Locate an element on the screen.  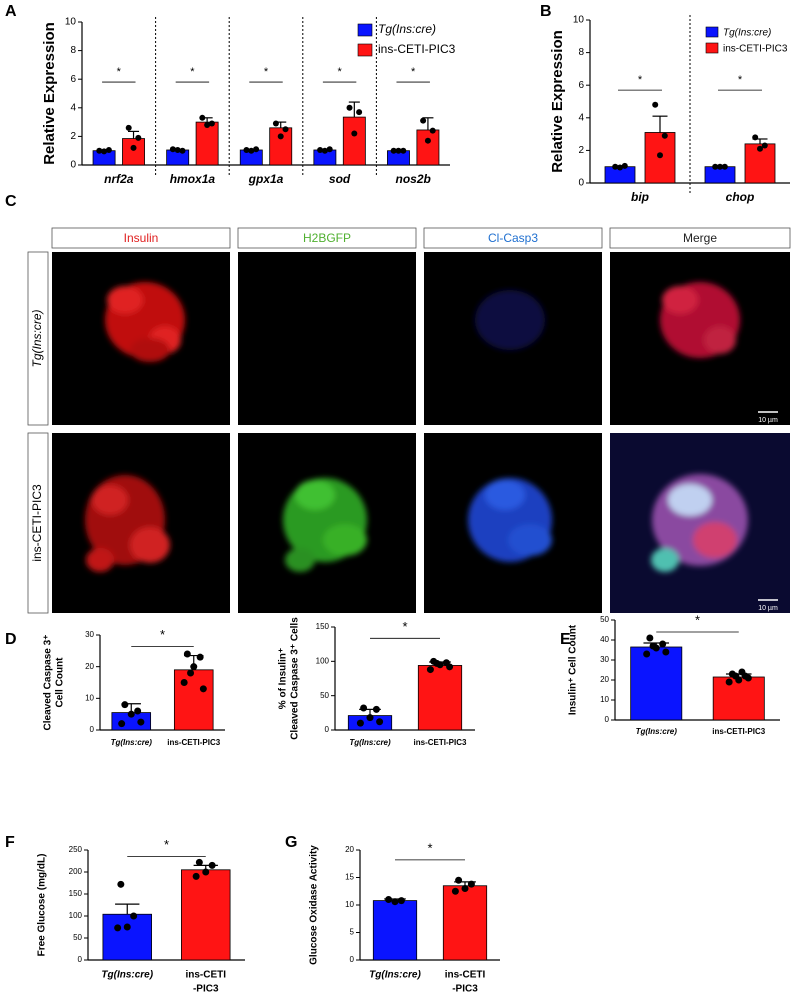
y-tick-label: 4 is located at coordinates (581, 117).